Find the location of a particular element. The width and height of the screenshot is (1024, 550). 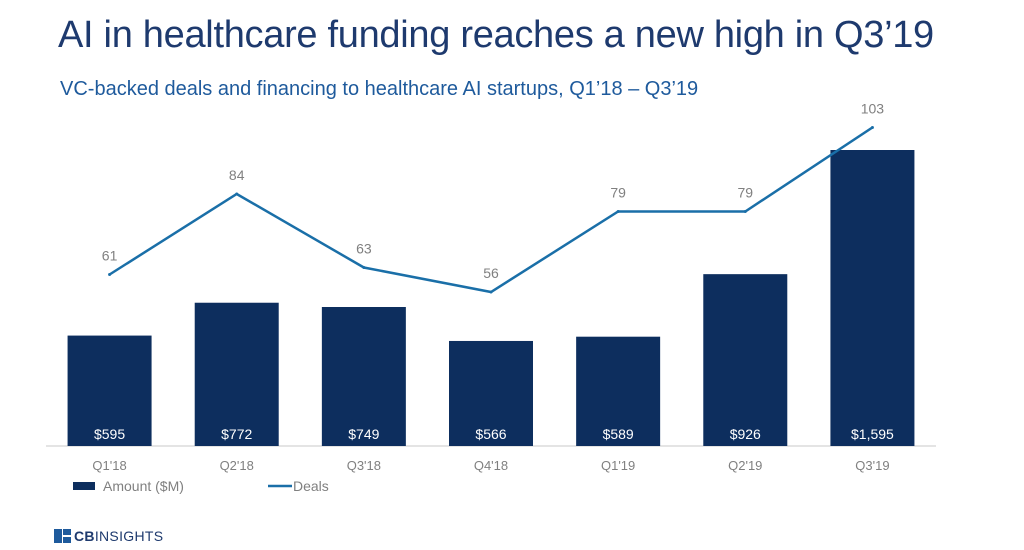

x-tick-label: Q2'19 is located at coordinates (745, 465).